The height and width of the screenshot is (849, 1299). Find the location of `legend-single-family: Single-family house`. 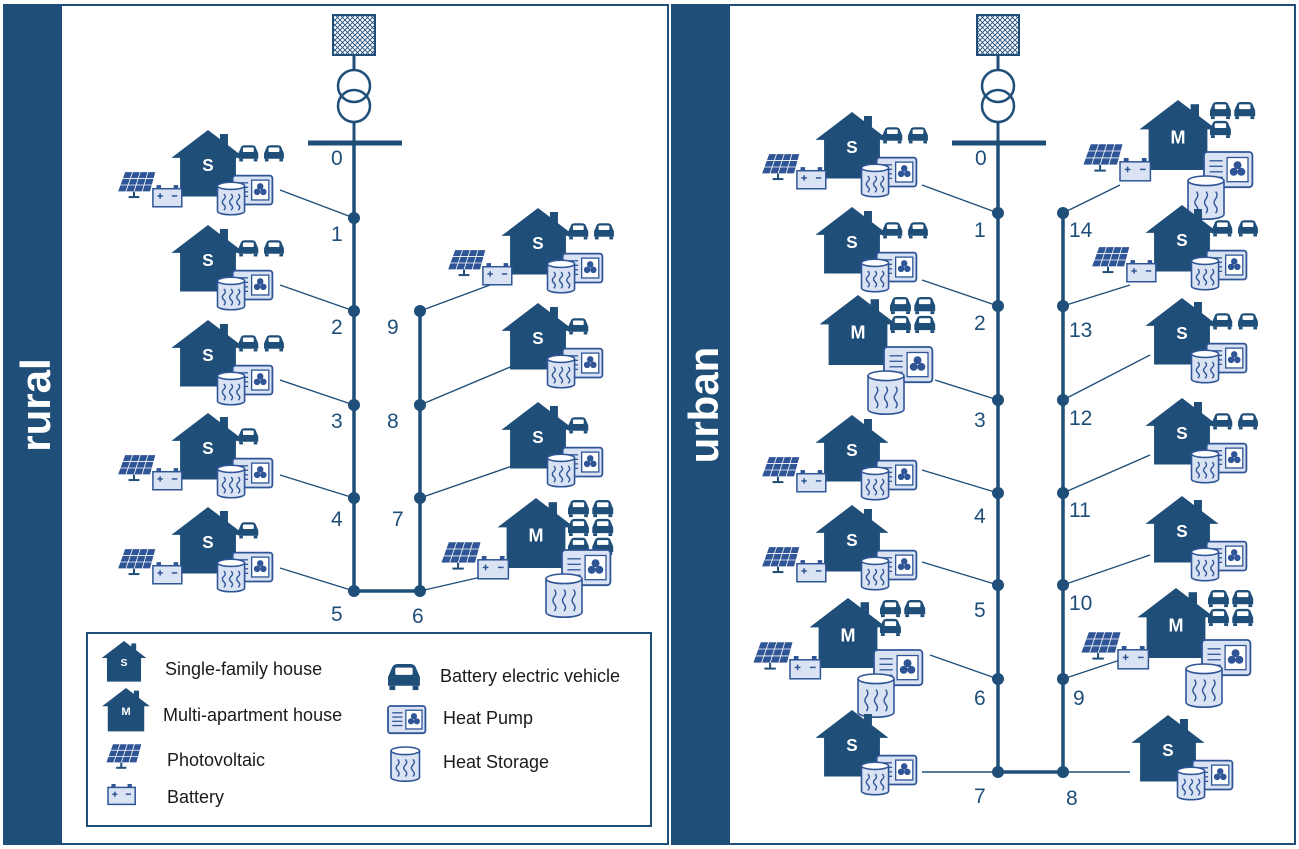

legend-single-family: Single-family house is located at coordinates (243, 669).